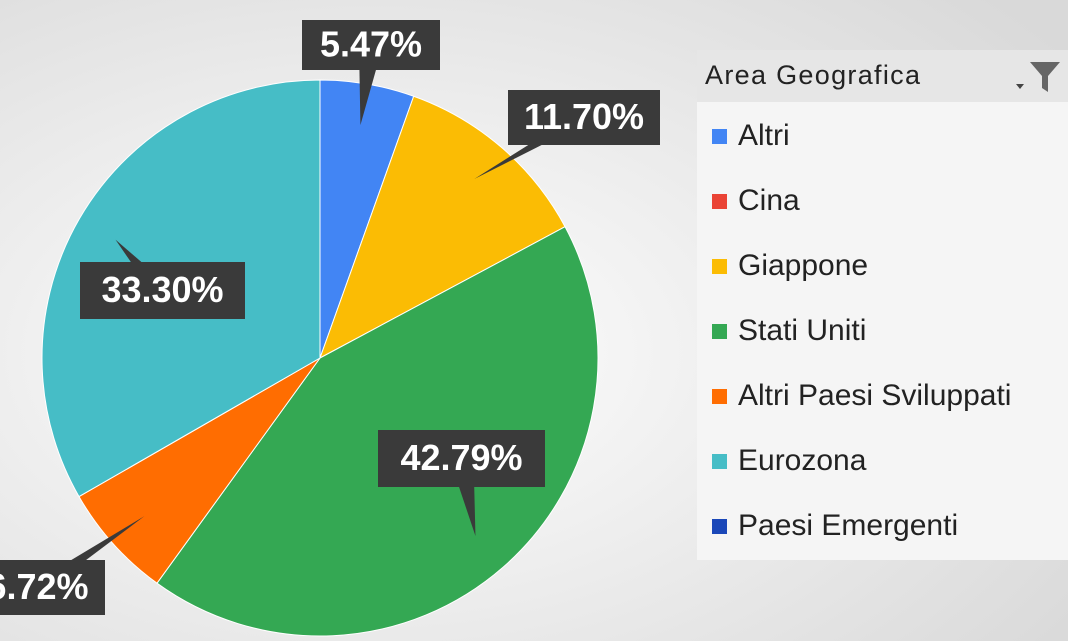  I want to click on legend-label: Giappone, so click(803, 265).